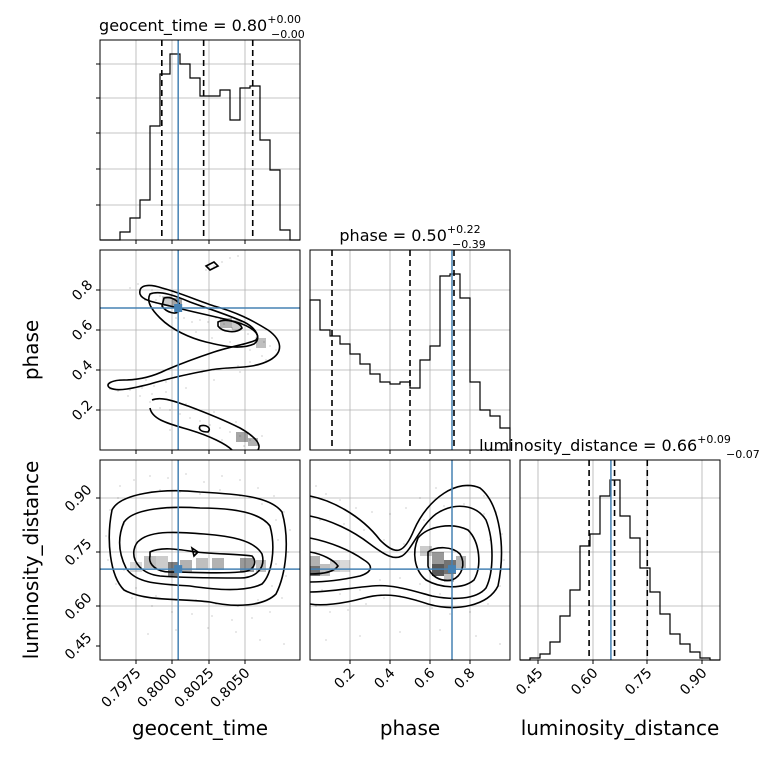 This screenshot has height=760, width=760. I want to click on xtick-time-0.8050: 0.8050, so click(231, 688).